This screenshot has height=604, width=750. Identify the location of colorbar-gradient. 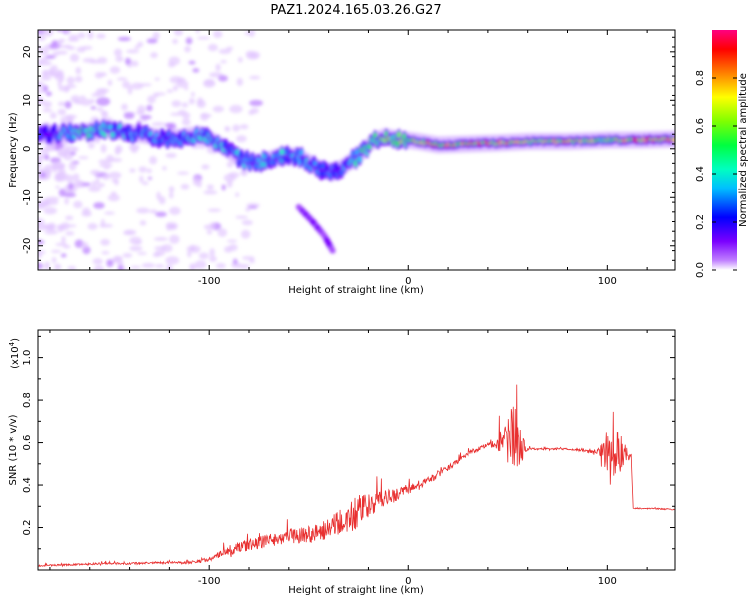
(724, 150).